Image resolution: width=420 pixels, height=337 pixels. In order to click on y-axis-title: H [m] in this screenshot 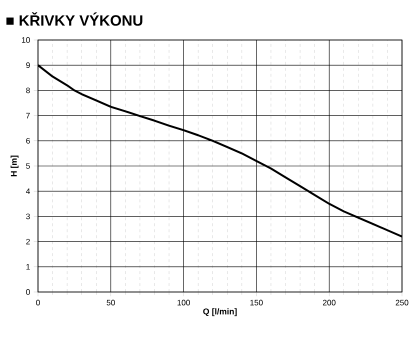, I will do `click(14, 166)`.